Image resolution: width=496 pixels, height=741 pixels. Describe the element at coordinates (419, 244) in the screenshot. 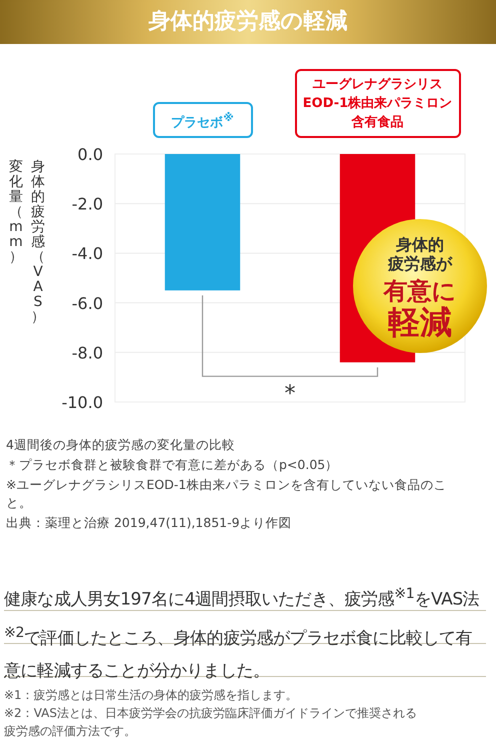

I see `annotation: 身体的` at that location.